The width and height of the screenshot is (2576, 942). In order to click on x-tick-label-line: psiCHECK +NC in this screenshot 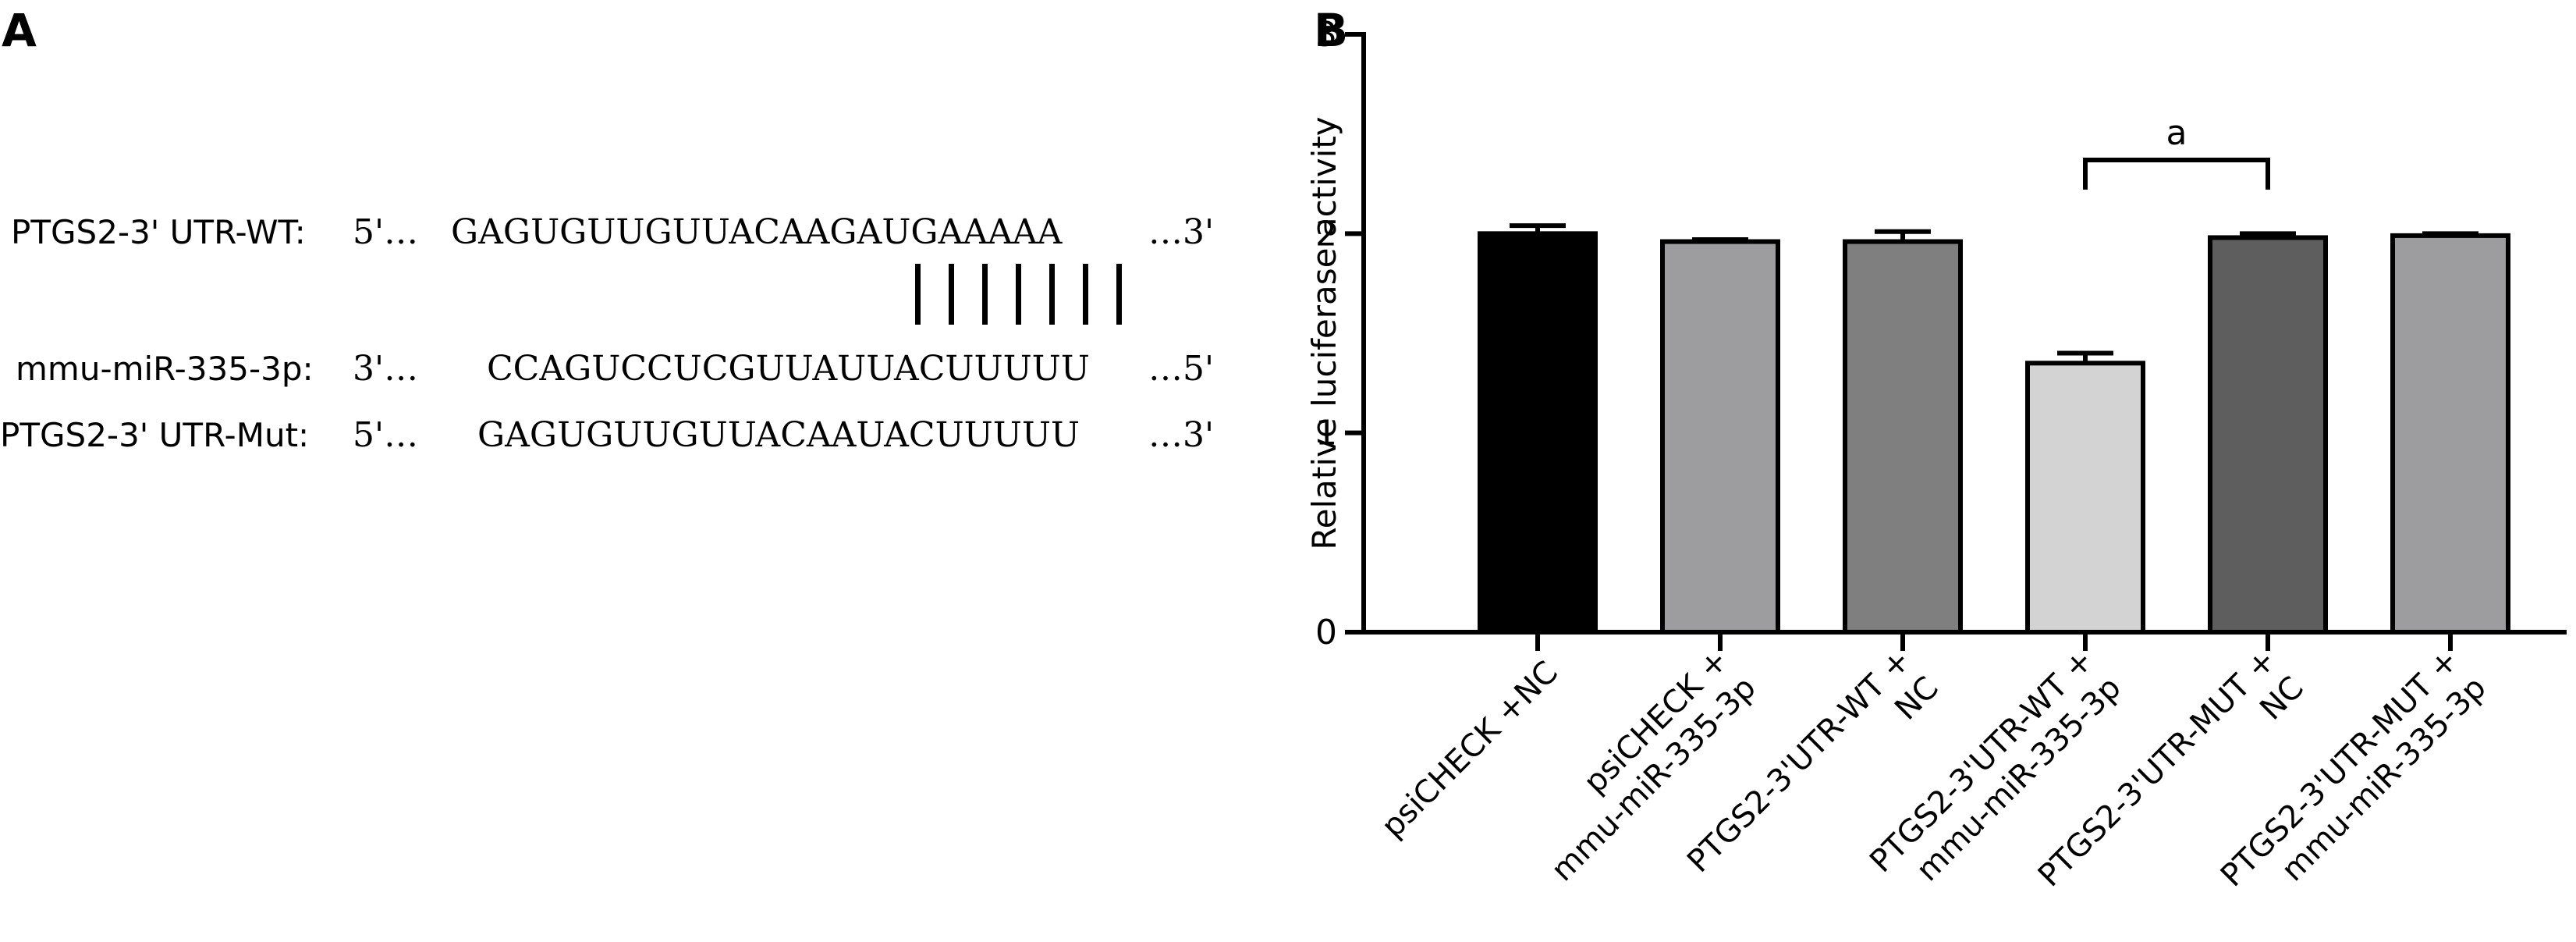, I will do `click(1470, 749)`.